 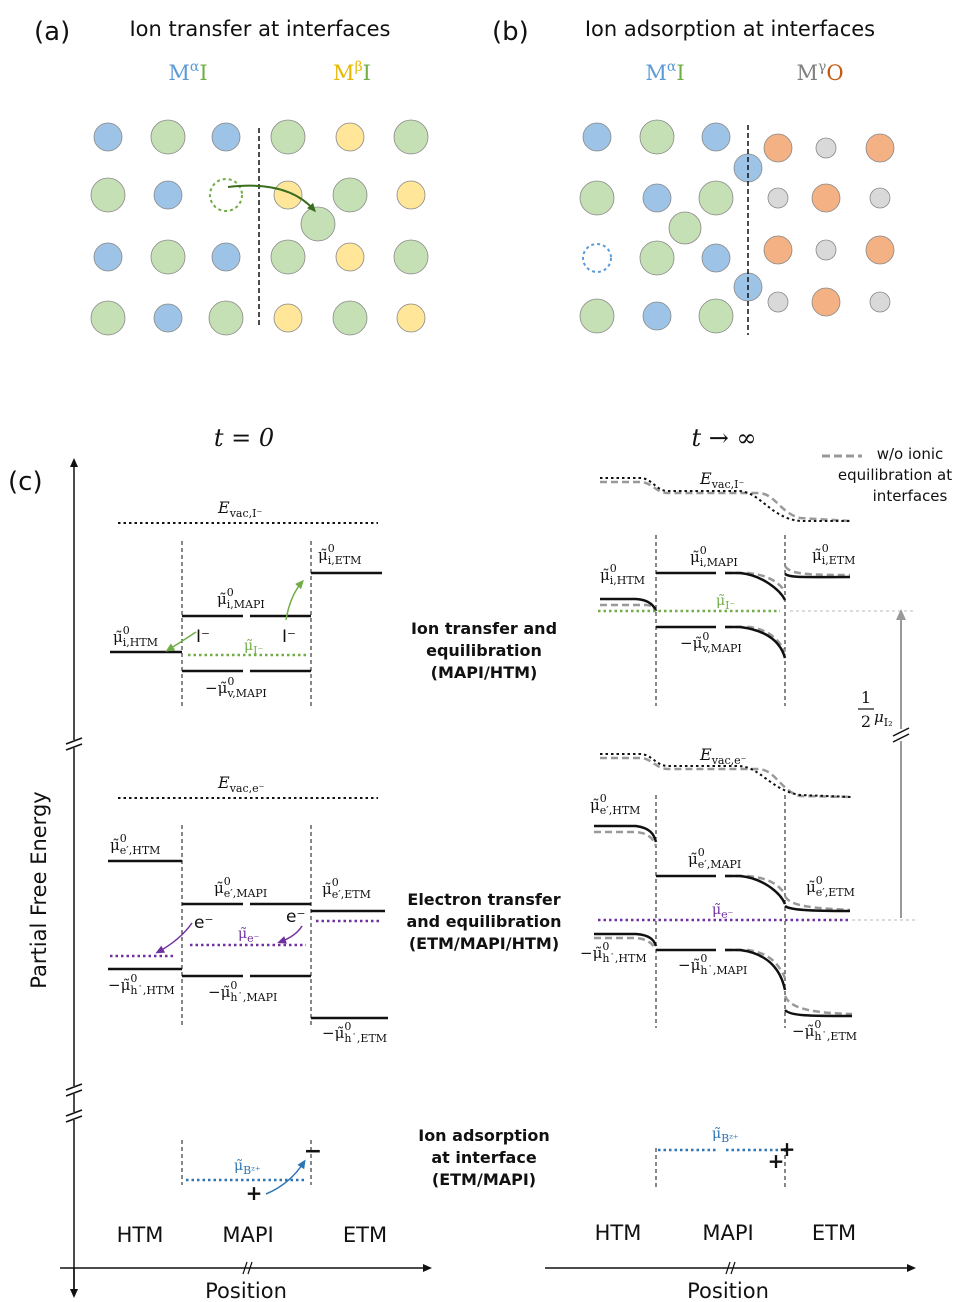 What do you see at coordinates (135, 636) in the screenshot?
I see `mu-i-htm-label: μ̃0 i,HTM` at bounding box center [135, 636].